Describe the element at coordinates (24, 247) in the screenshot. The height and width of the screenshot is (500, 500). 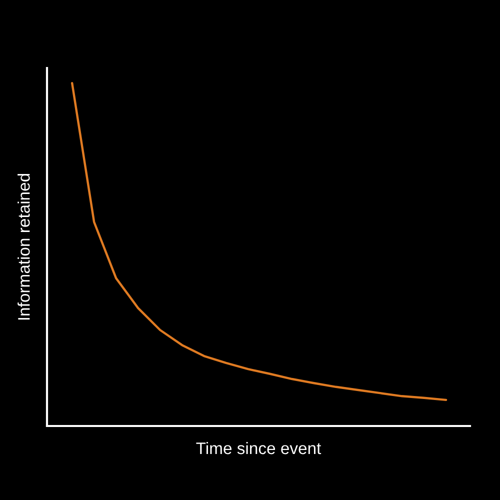
I see `y-axis-title: Information retained` at that location.